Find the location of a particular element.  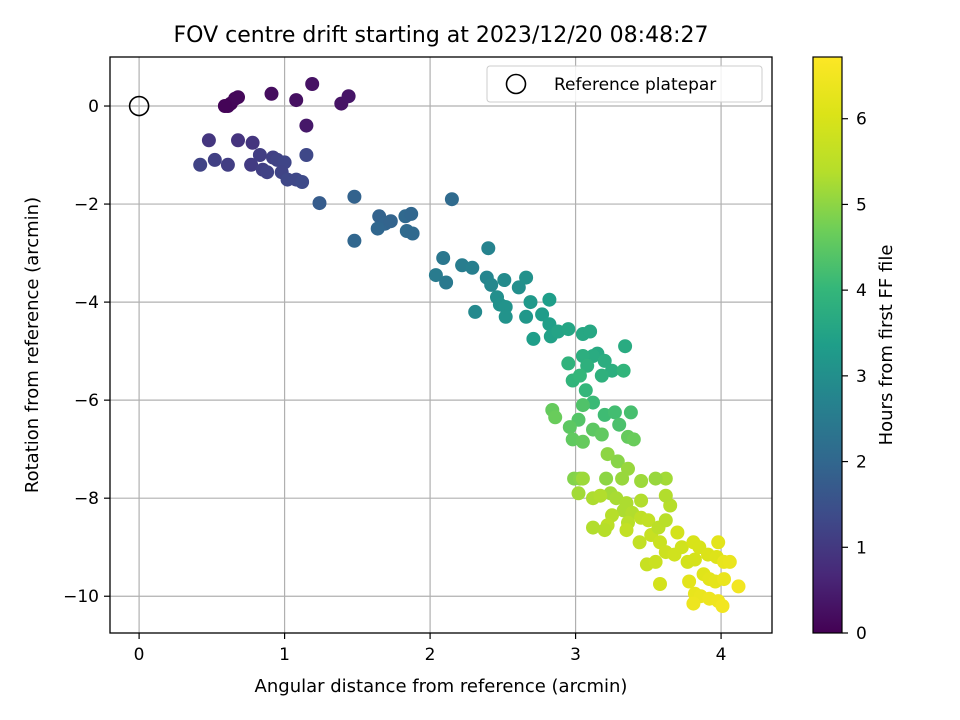

y-axis-label: Rotation from reference (arcmin) is located at coordinates (32, 345).